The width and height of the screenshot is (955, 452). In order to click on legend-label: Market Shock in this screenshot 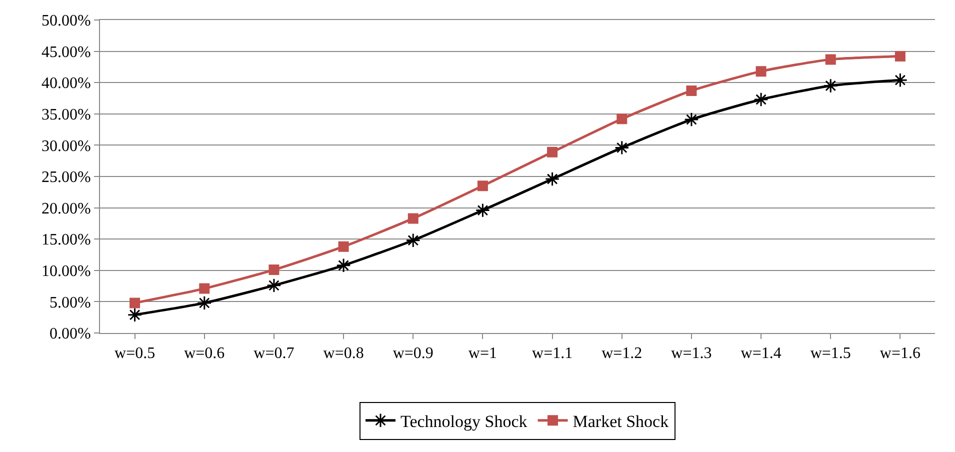, I will do `click(621, 422)`.